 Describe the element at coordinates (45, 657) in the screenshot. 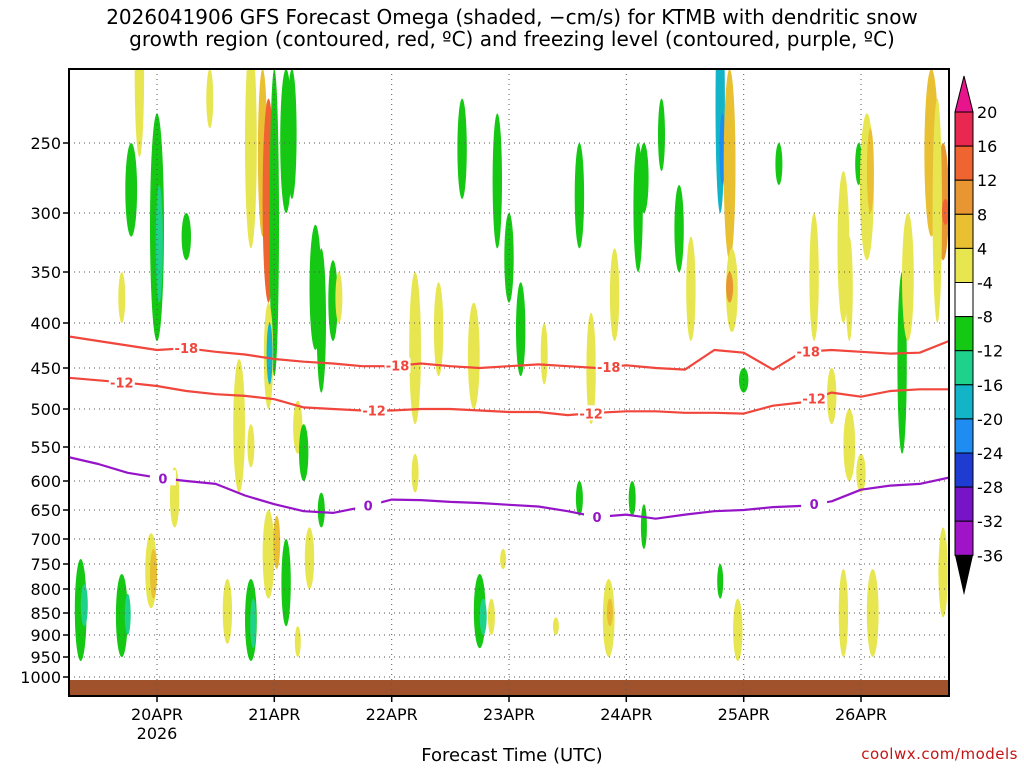

I see `y-tick-label: 950` at that location.